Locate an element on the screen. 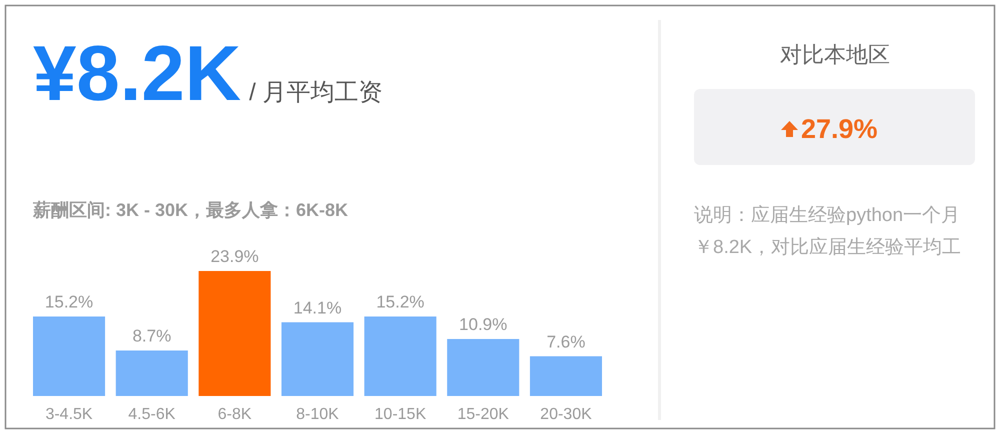  x-tick-label: 6-8K is located at coordinates (235, 414).